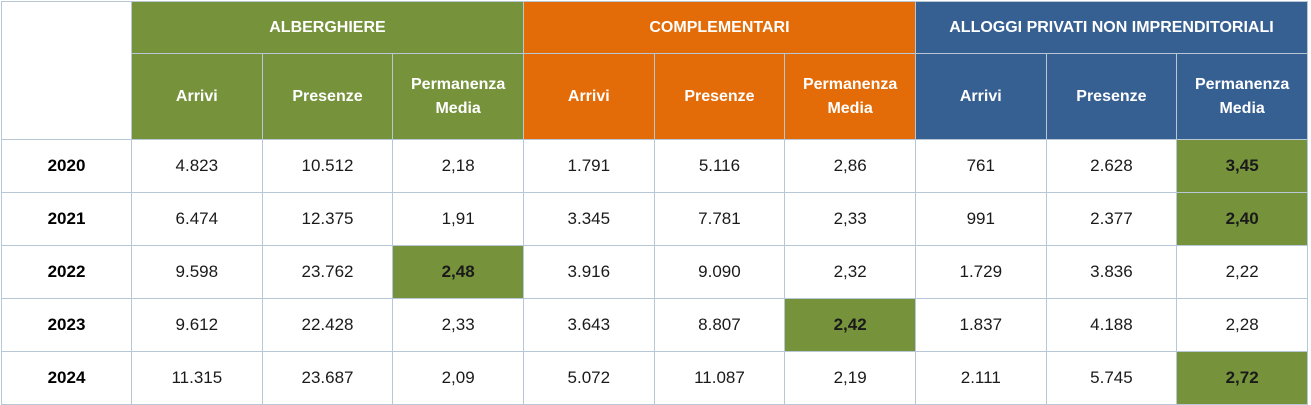 This screenshot has width=1311, height=405. Describe the element at coordinates (197, 272) in the screenshot. I see `table-cell: 9.598` at that location.